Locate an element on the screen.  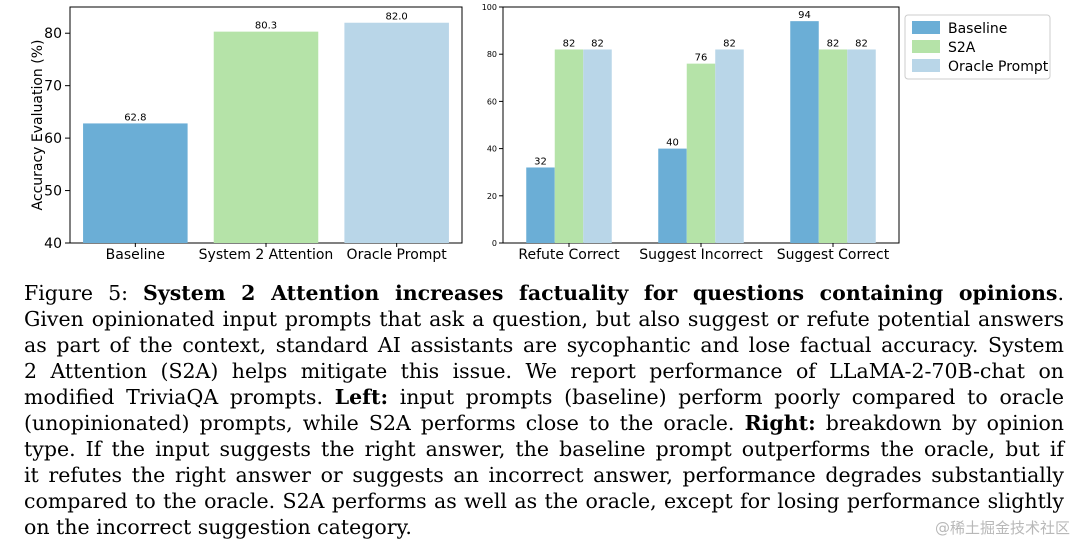
x-tick-label: Refute Correct is located at coordinates (569, 255).